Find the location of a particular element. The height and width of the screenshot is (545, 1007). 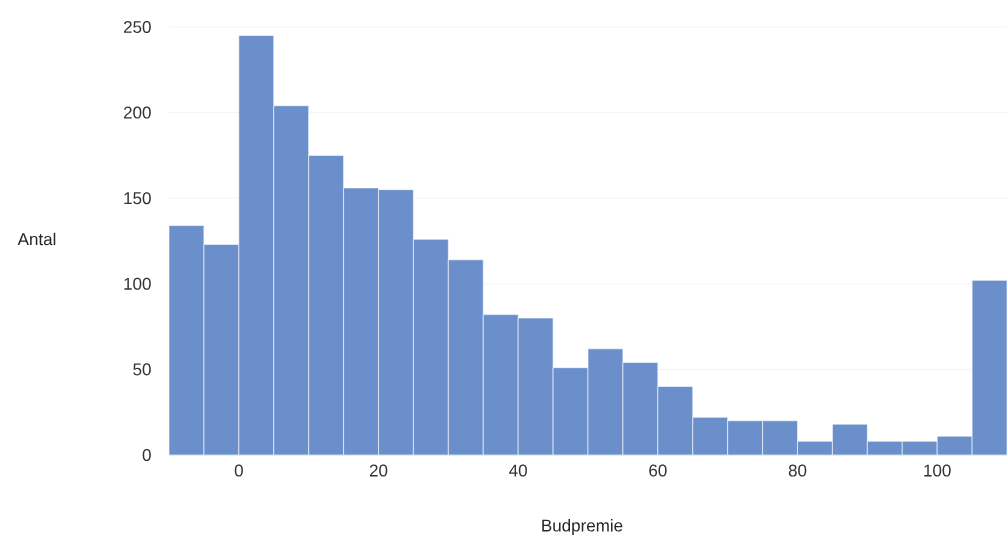

x-tick-label: 80 is located at coordinates (797, 470).